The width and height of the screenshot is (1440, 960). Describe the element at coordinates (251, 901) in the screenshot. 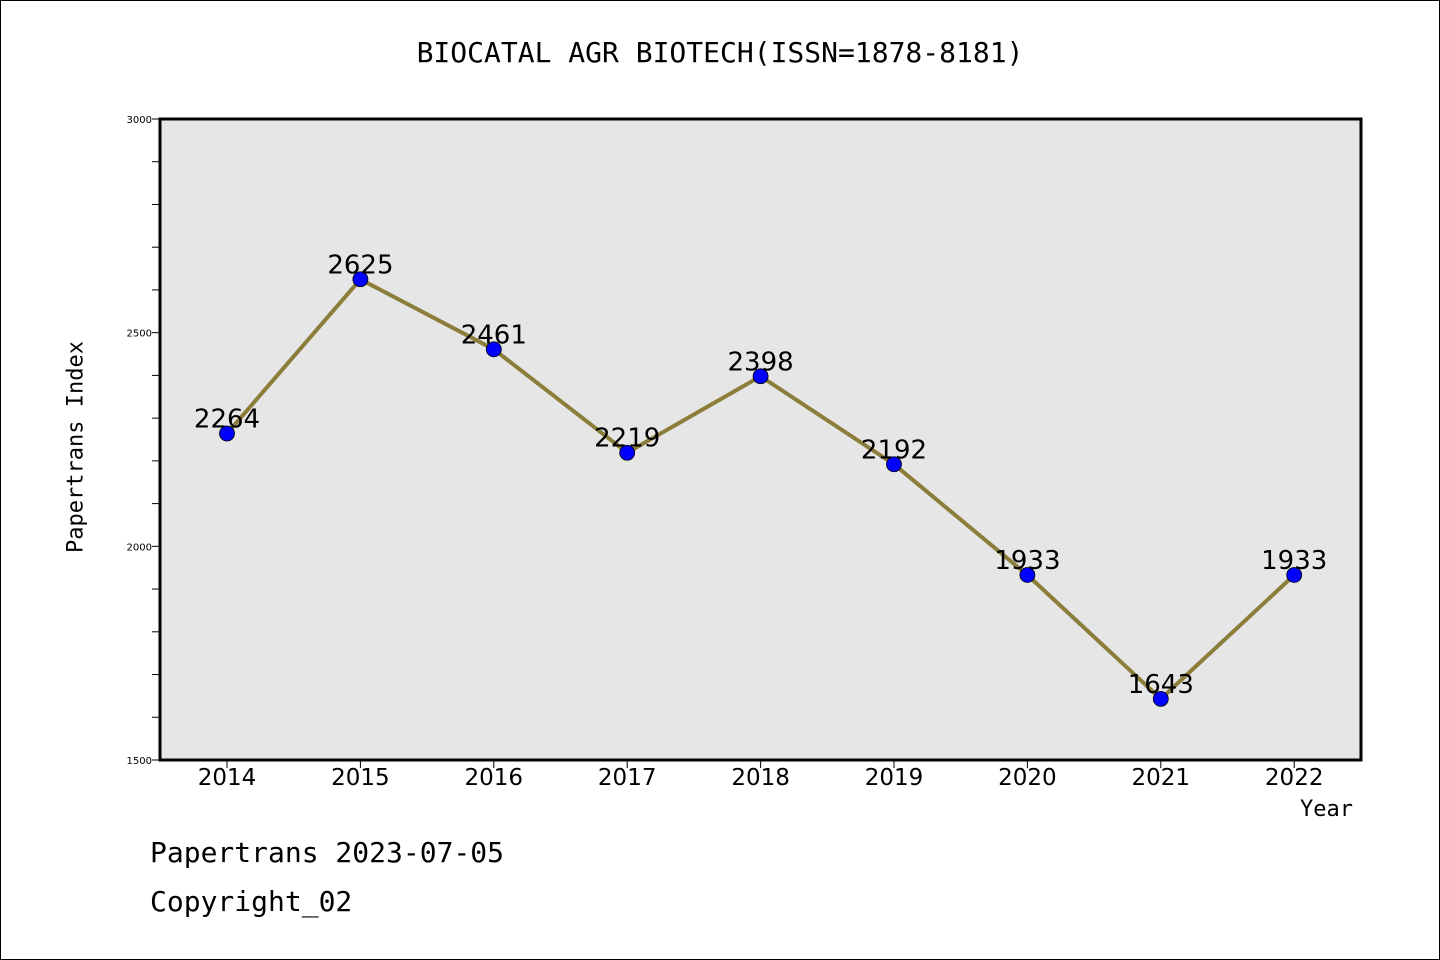

I see `footer-copyright: Copyright_02` at that location.